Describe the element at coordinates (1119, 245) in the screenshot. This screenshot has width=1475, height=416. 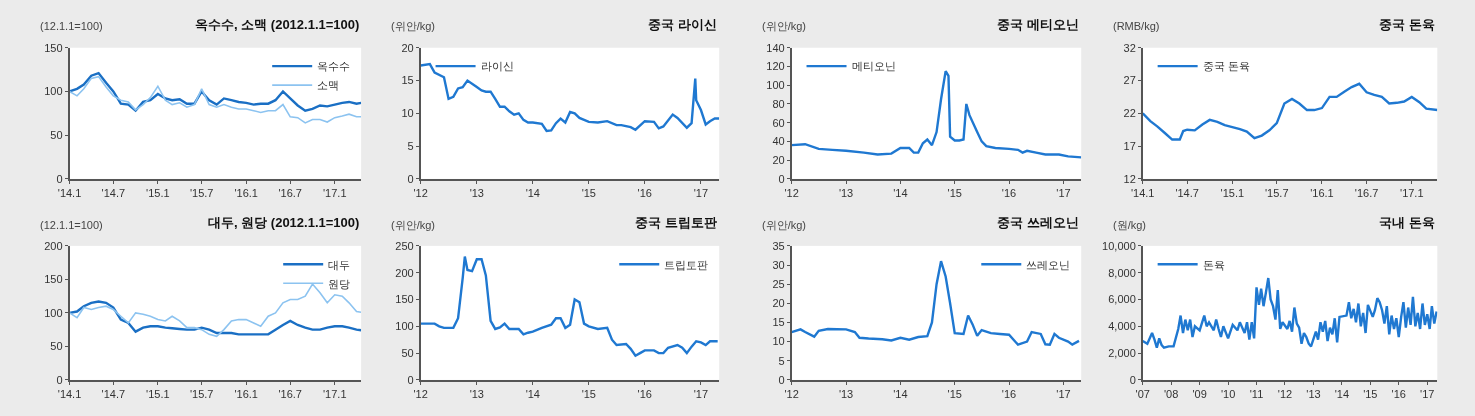
I see `y-tick-label: 10,000` at that location.